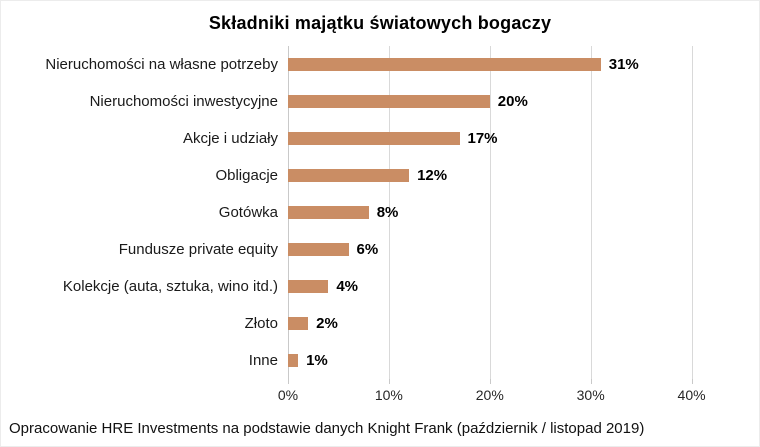  I want to click on category-label: Kolekcje (auta, sztuka, wino itd.), so click(170, 286).